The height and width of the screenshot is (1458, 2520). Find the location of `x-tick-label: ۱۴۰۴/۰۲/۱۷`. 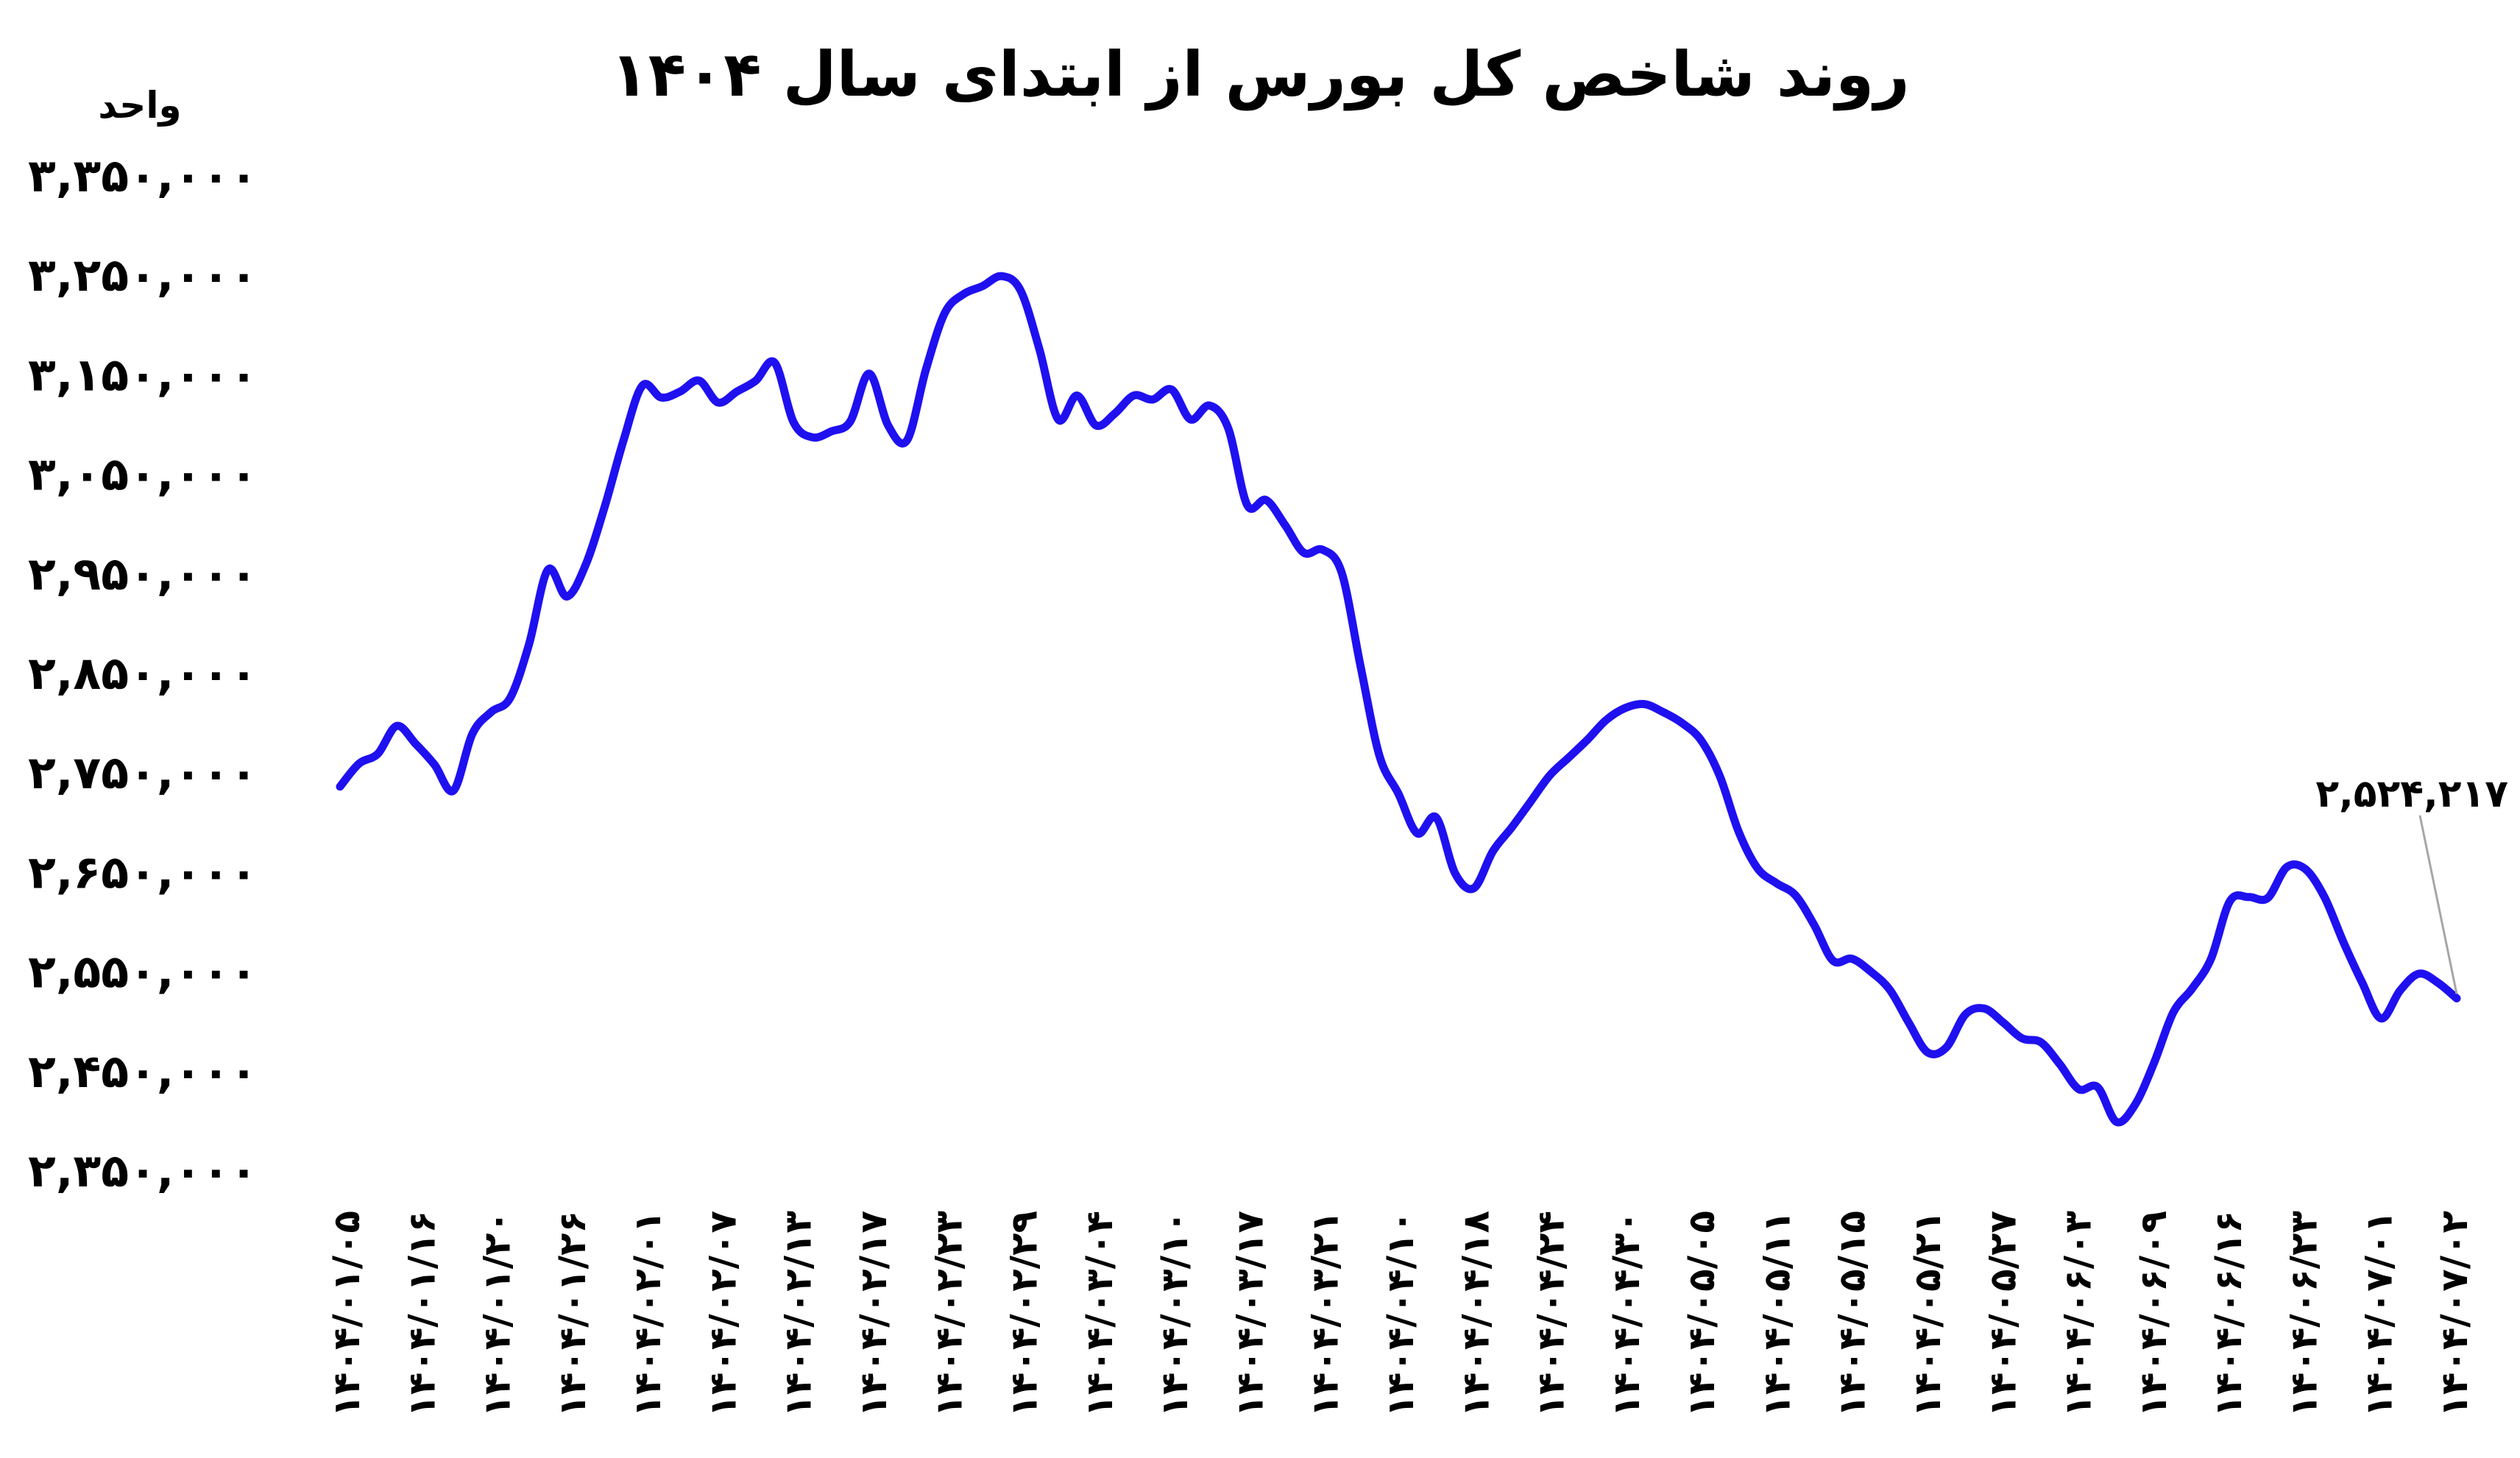

x-tick-label: ۱۴۰۴/۰۲/۱۷ is located at coordinates (874, 1314).